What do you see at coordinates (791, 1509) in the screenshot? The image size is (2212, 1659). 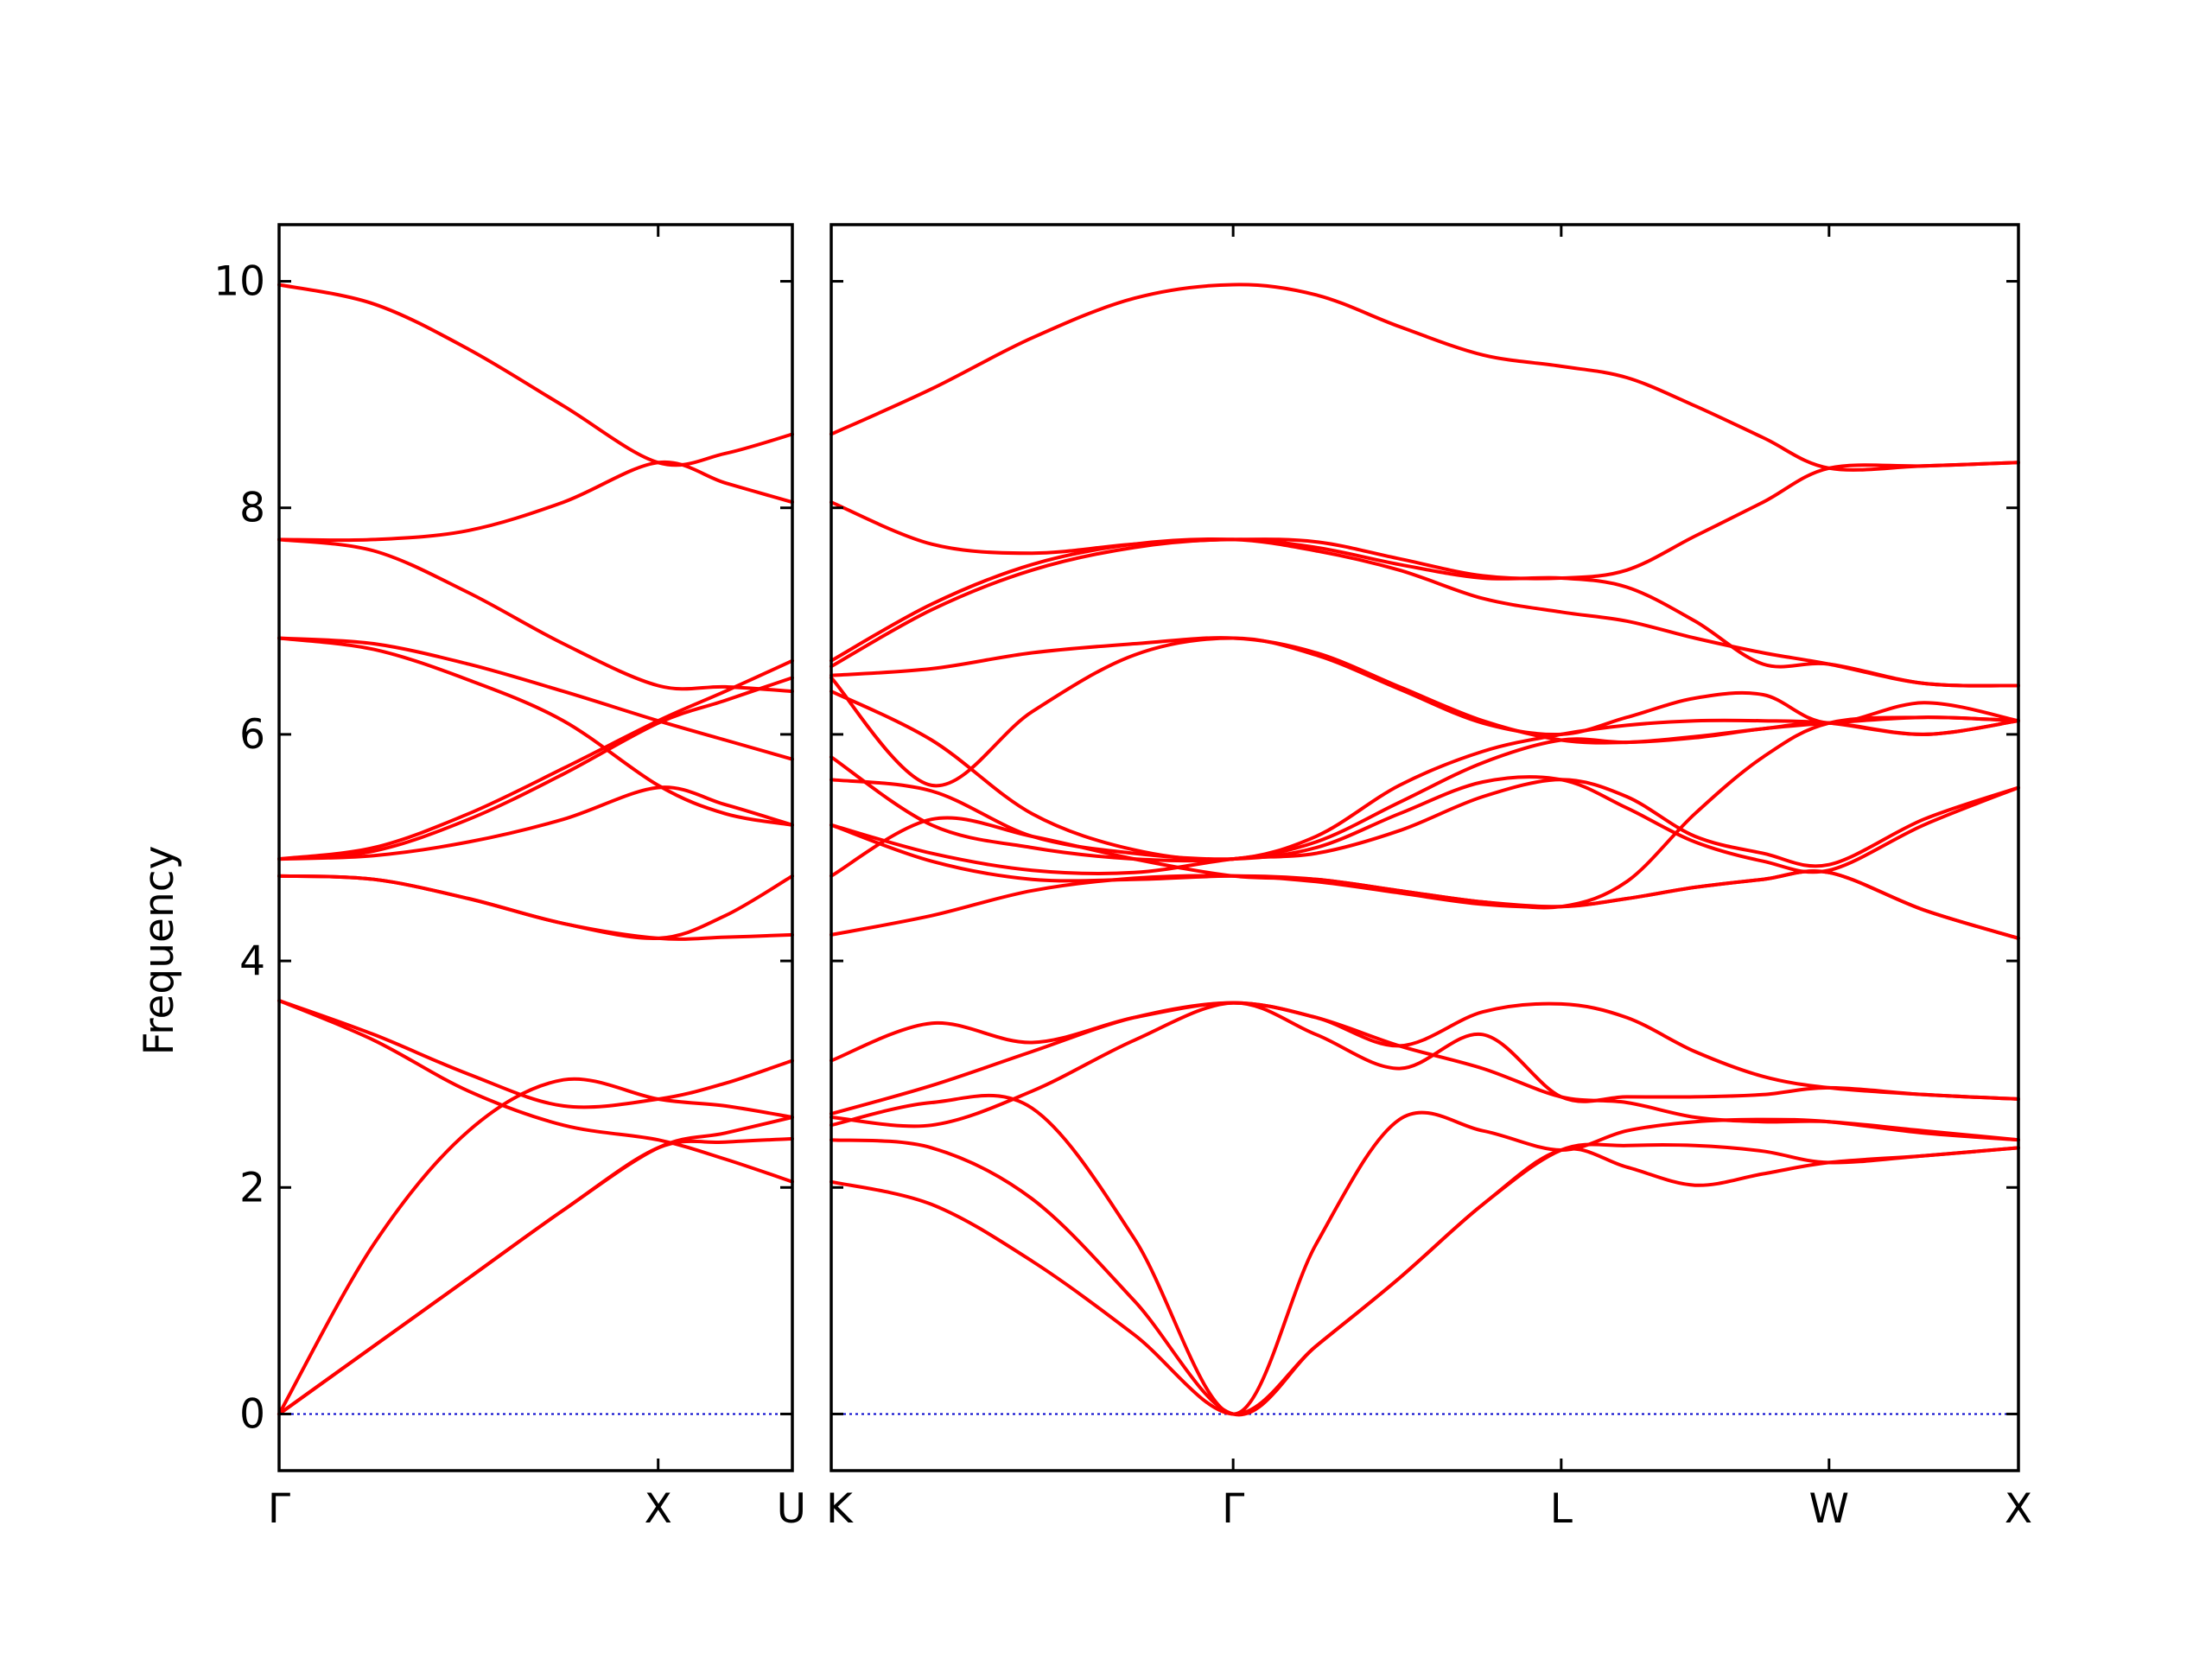 I see `x-tick-label: U` at bounding box center [791, 1509].